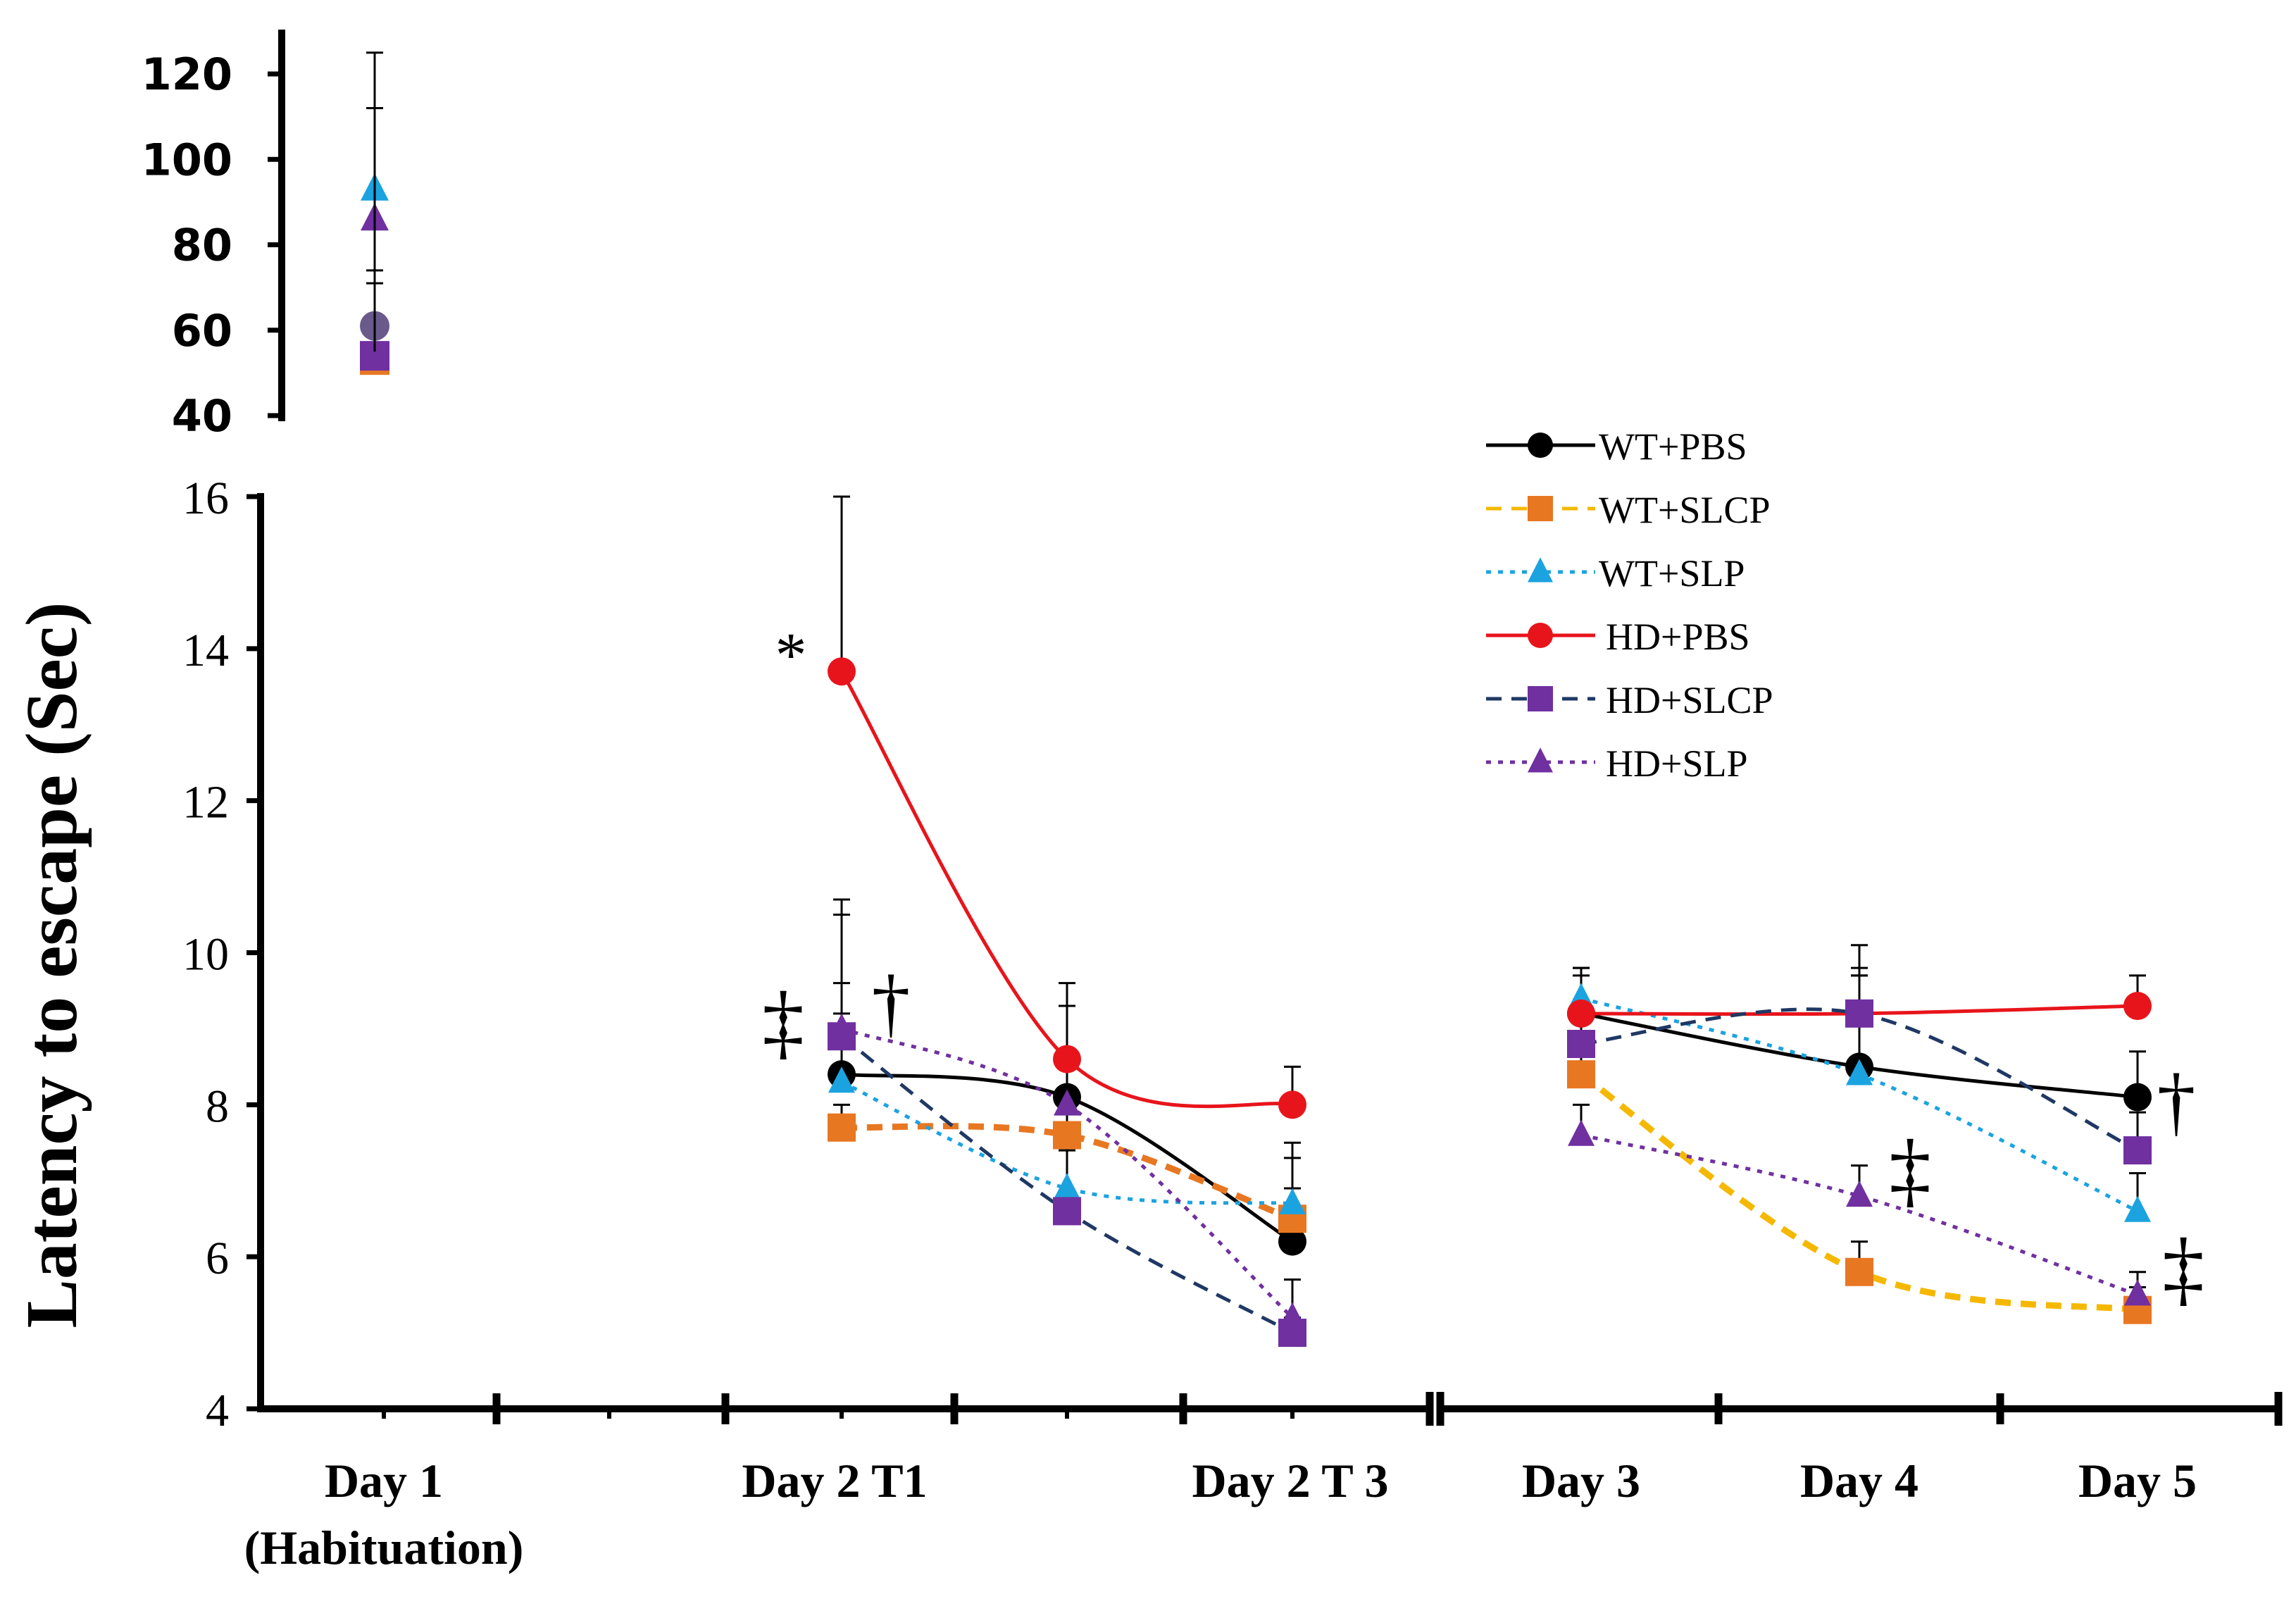 This screenshot has width=2296, height=1599. Describe the element at coordinates (202, 416) in the screenshot. I see `upper-y-tick-label: 40` at that location.